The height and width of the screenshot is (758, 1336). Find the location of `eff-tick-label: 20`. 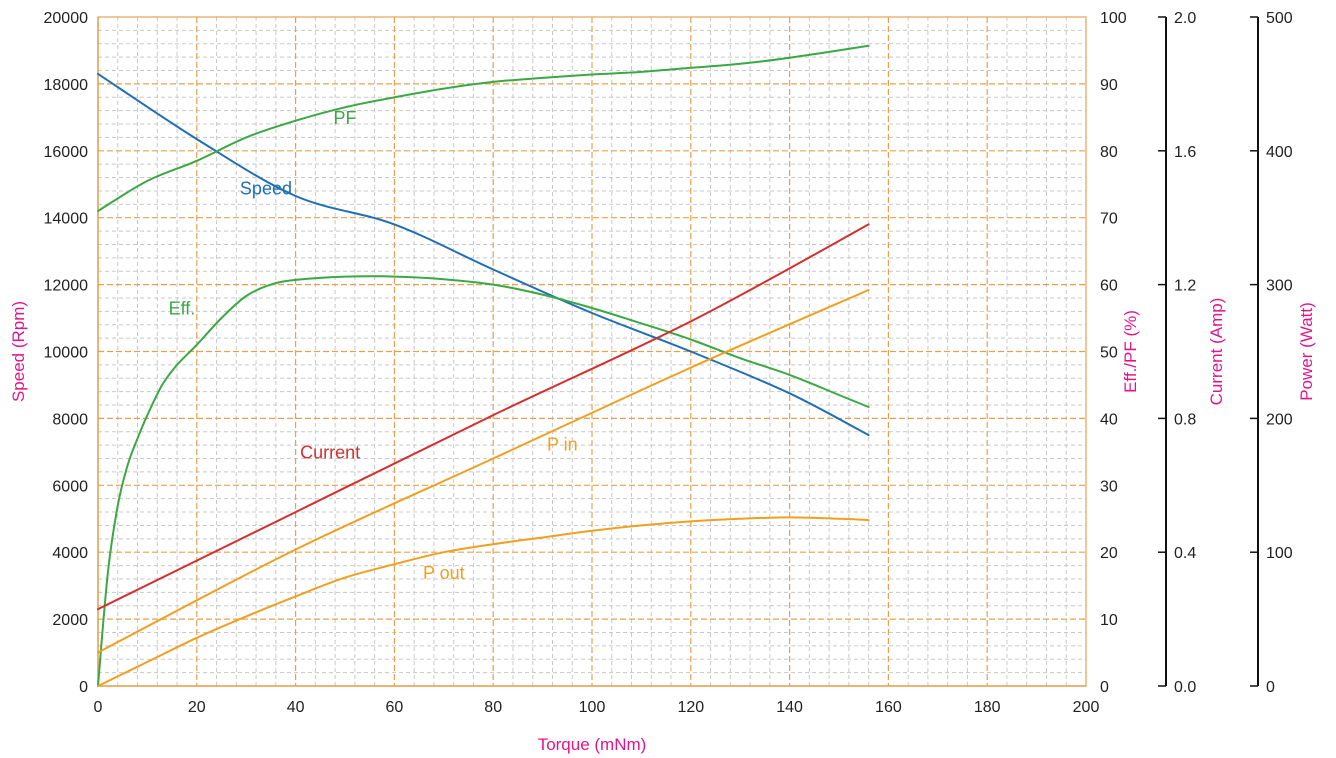

eff-tick-label: 20 is located at coordinates (1109, 553).